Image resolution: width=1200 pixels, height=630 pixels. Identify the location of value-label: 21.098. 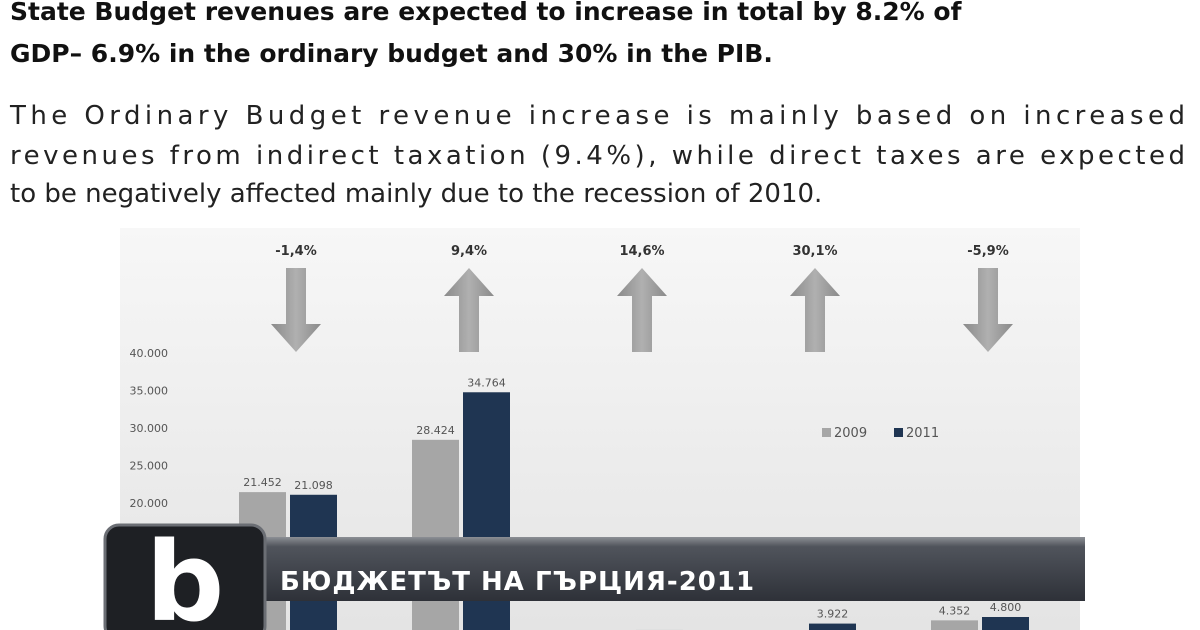
(313, 485).